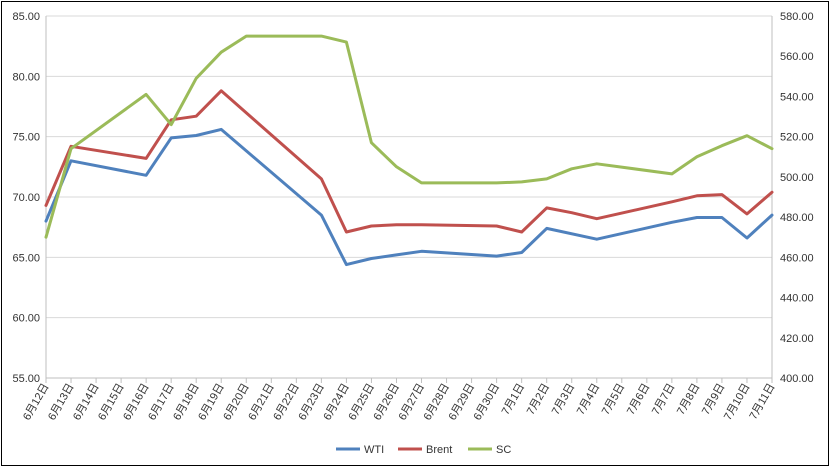 The height and width of the screenshot is (469, 832). What do you see at coordinates (797, 97) in the screenshot?
I see `y-right-tick-label: 540.00` at bounding box center [797, 97].